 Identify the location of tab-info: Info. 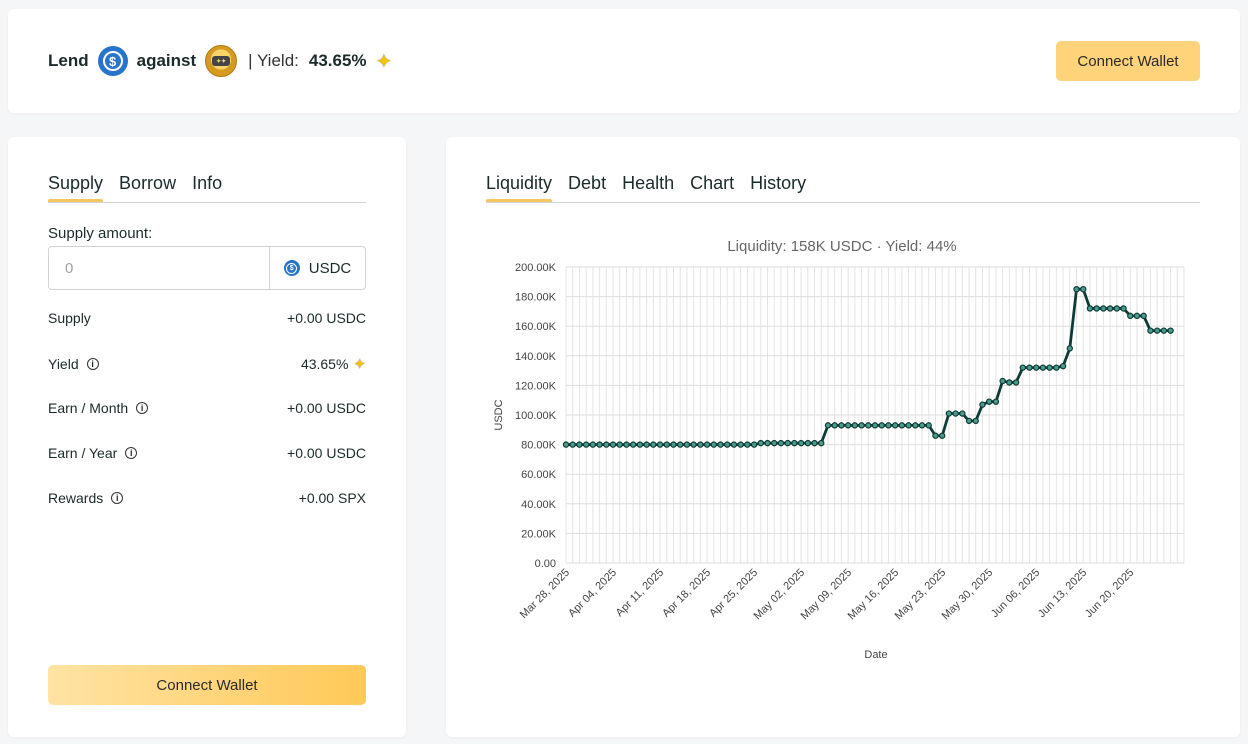
(207, 183).